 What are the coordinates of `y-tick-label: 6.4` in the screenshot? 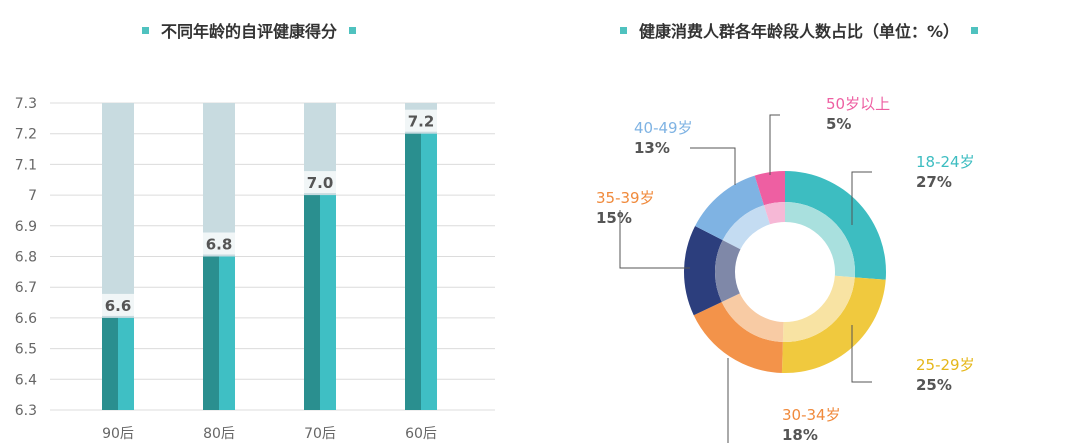 It's located at (26, 380).